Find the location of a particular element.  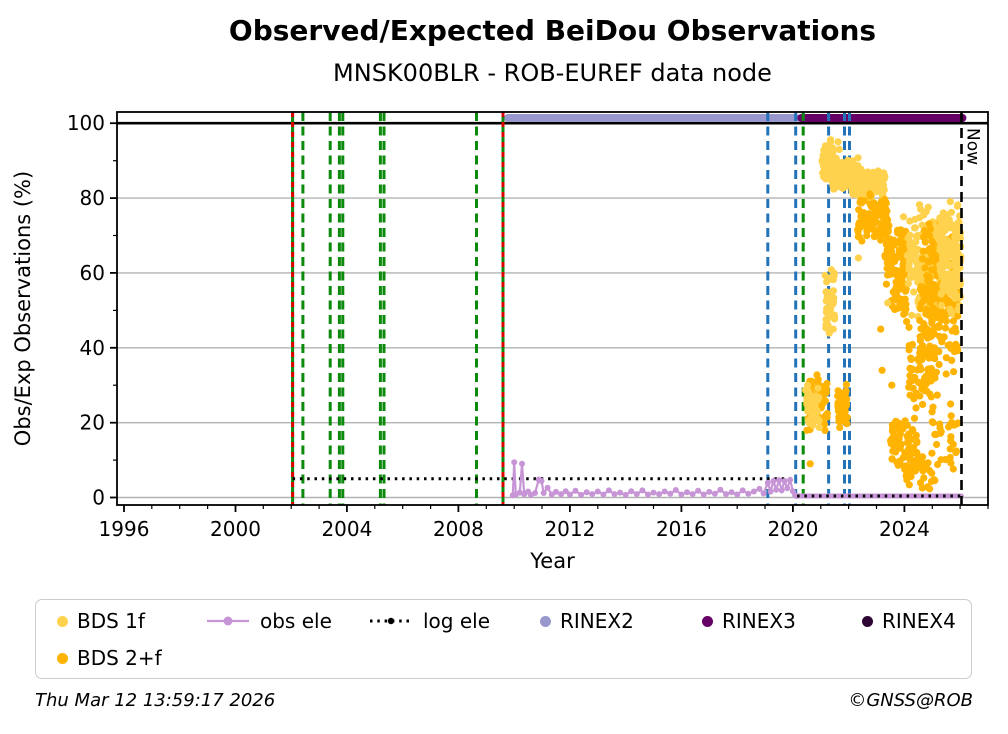

svg-text: 2020 is located at coordinates (792, 529).